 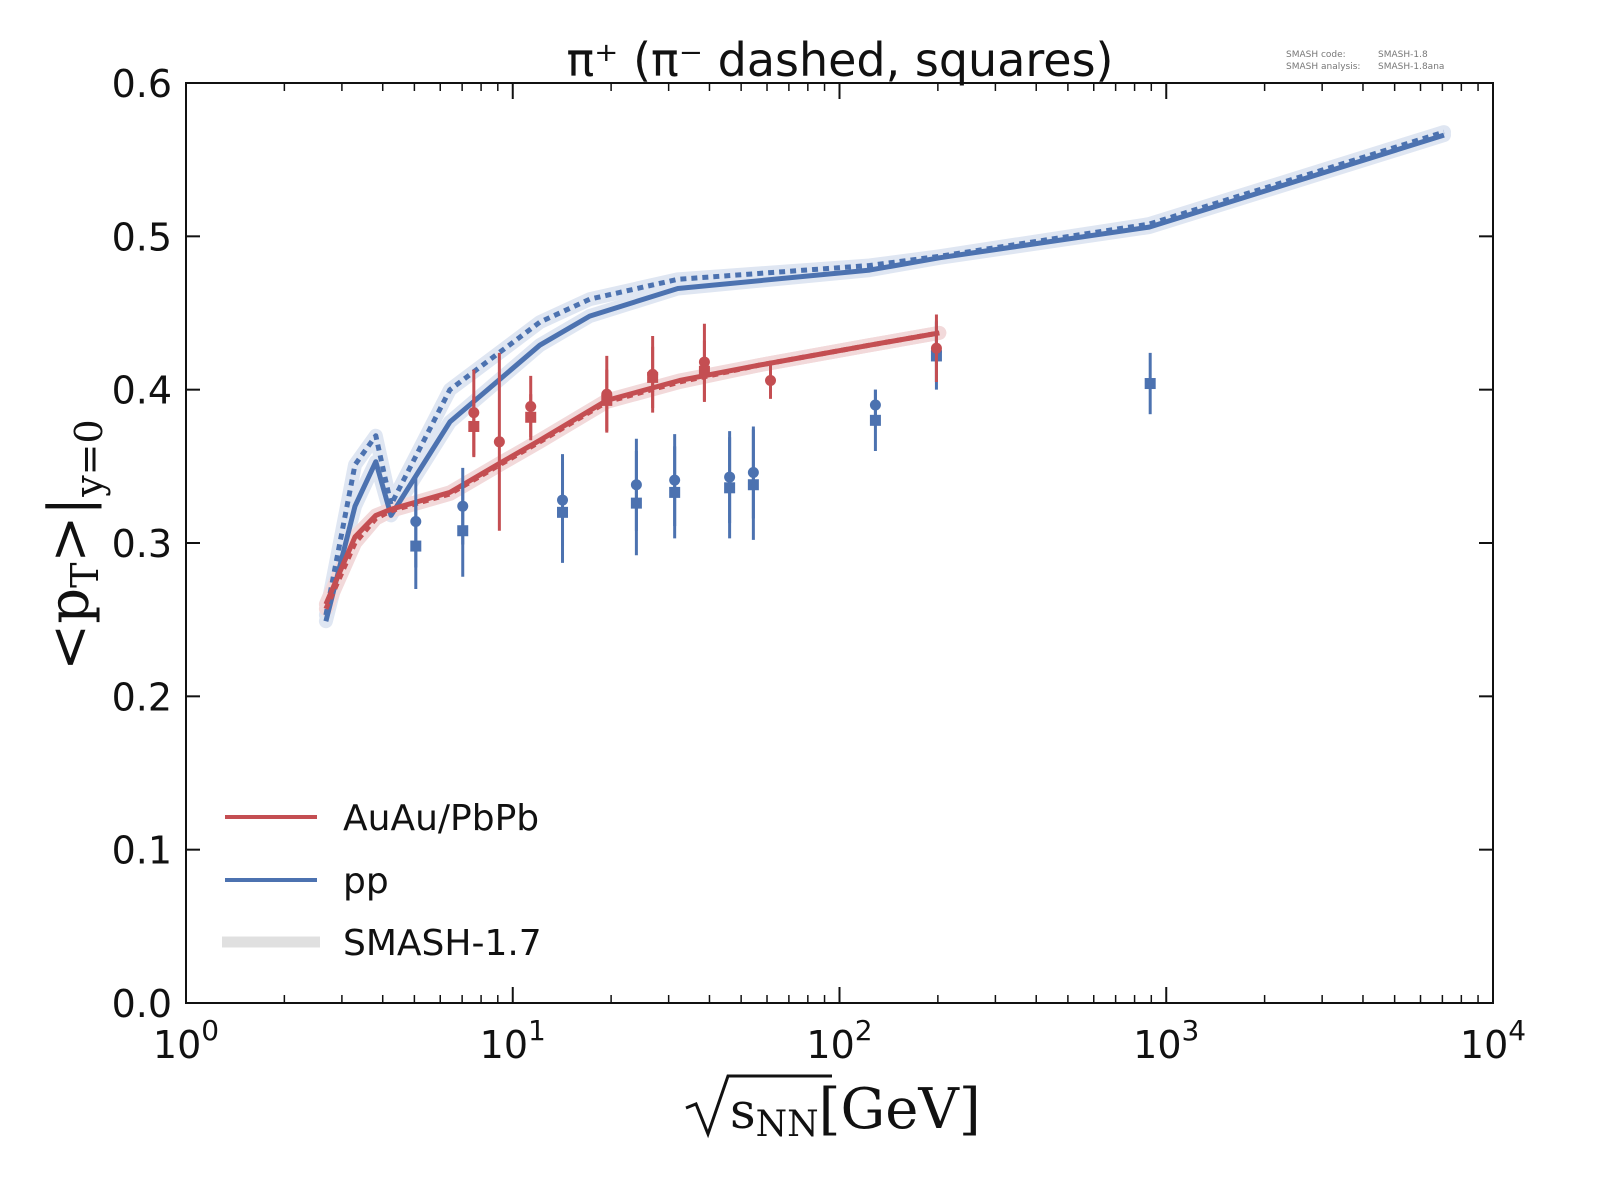 I want to click on x-tick-label: 10³, so click(x=1166, y=1040).